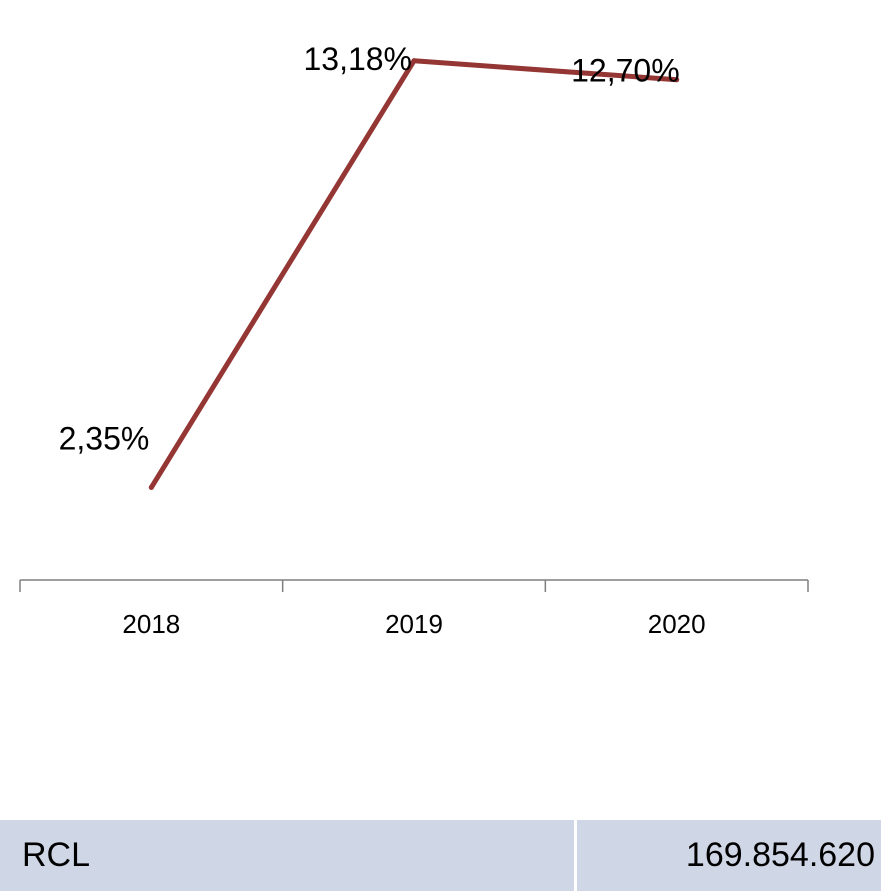 The height and width of the screenshot is (891, 881). Describe the element at coordinates (414, 624) in the screenshot. I see `x-tick-label-2019: 2019` at that location.